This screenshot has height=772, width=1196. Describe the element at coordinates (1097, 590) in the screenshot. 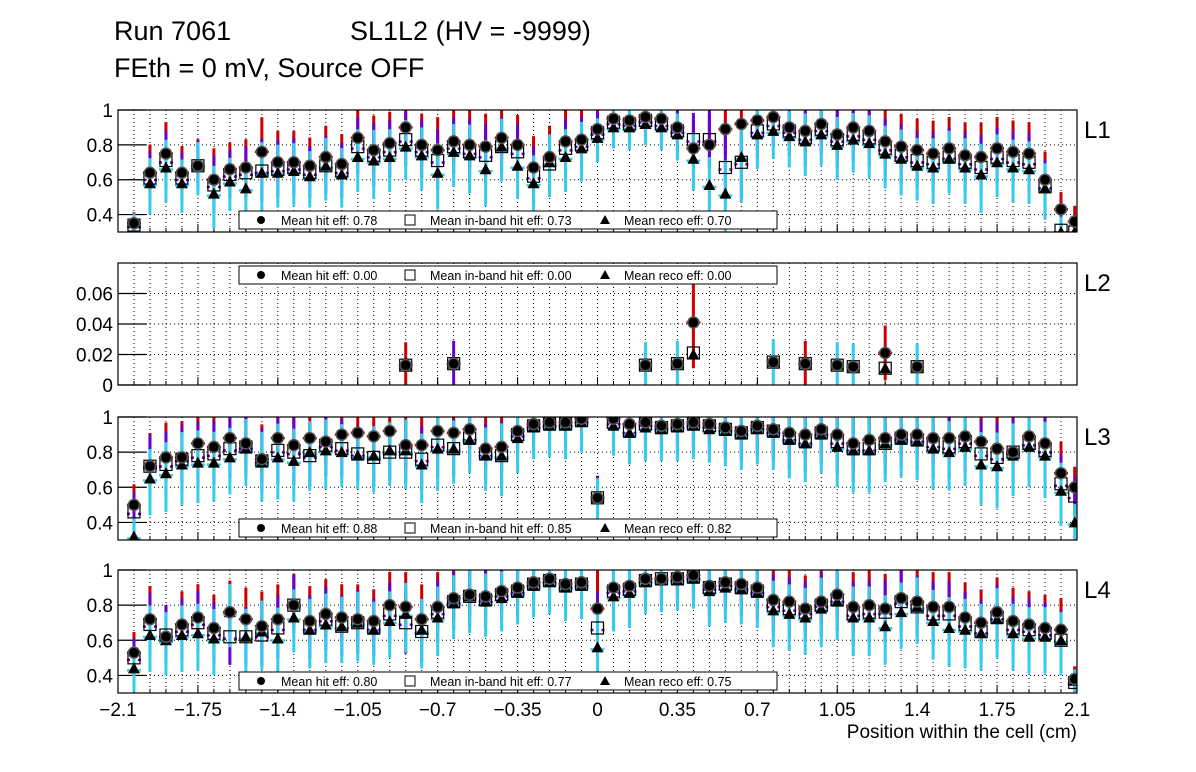

I see `panel-label-l4: L4` at that location.